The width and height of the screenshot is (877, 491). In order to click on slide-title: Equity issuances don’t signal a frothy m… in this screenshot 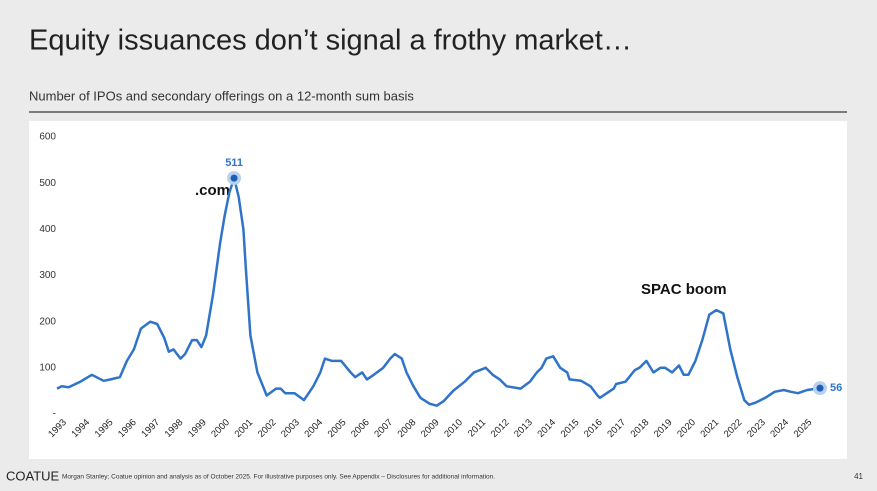, I will do `click(330, 41)`.